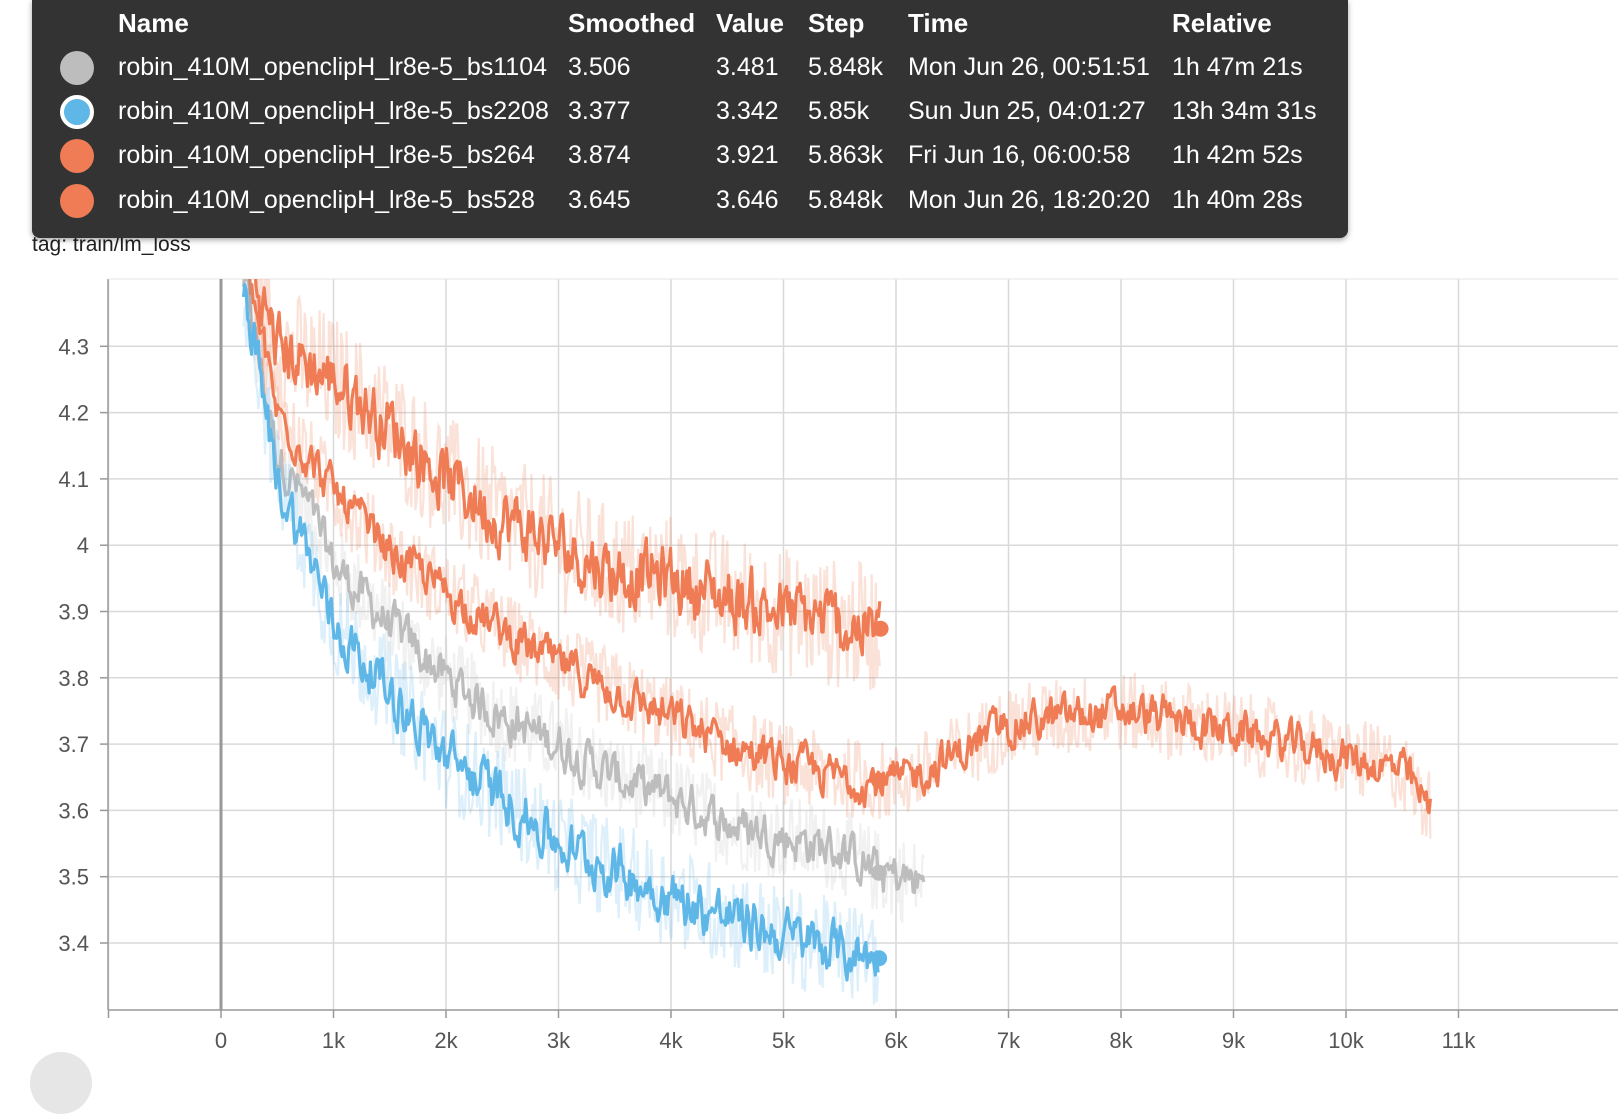 The width and height of the screenshot is (1618, 1114). Describe the element at coordinates (1029, 200) in the screenshot. I see `time-value: Mon Jun 26, 18:20:20` at that location.